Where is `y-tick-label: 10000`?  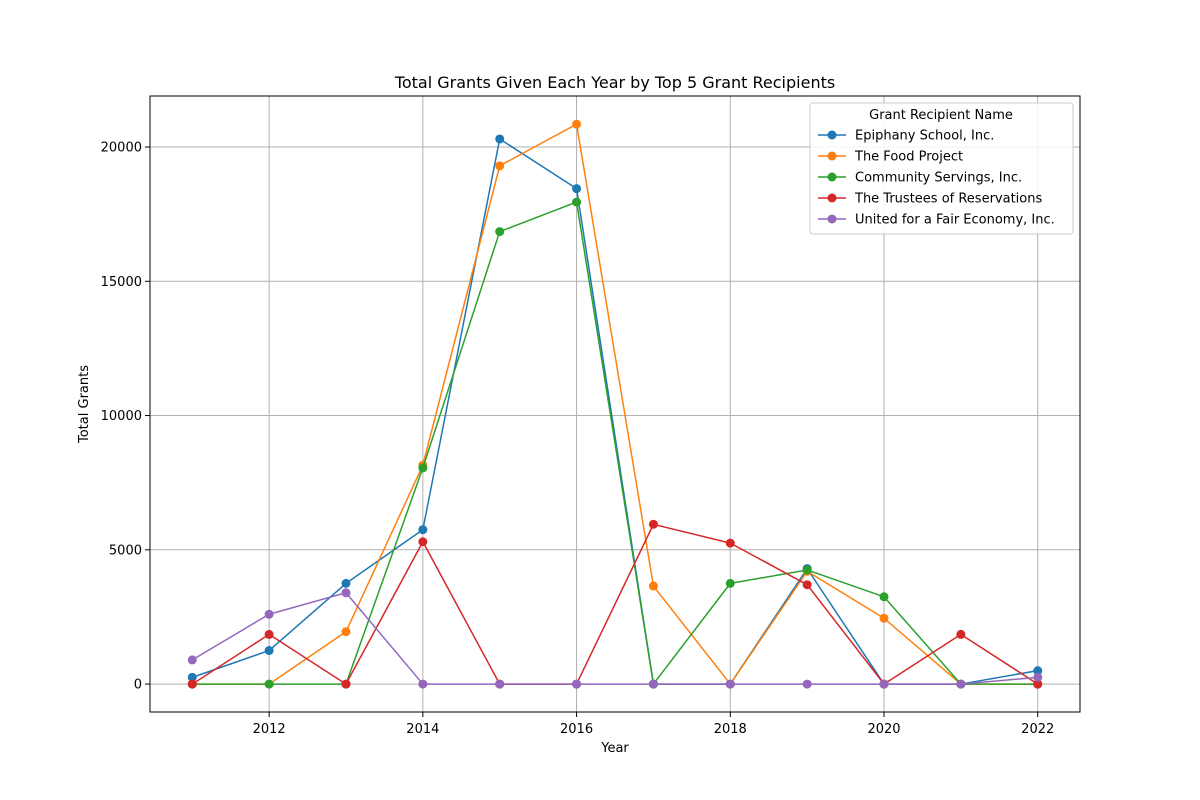 y-tick-label: 10000 is located at coordinates (121, 416).